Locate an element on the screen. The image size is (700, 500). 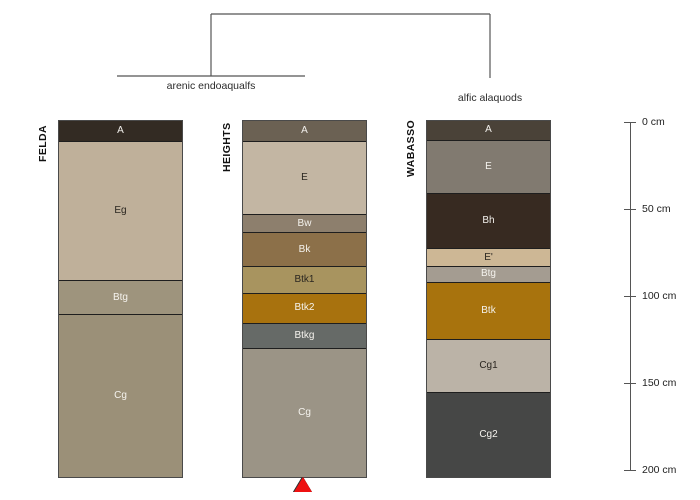
dendrogram-label-alfic-alaquods: alfic alaquods is located at coordinates (490, 98).